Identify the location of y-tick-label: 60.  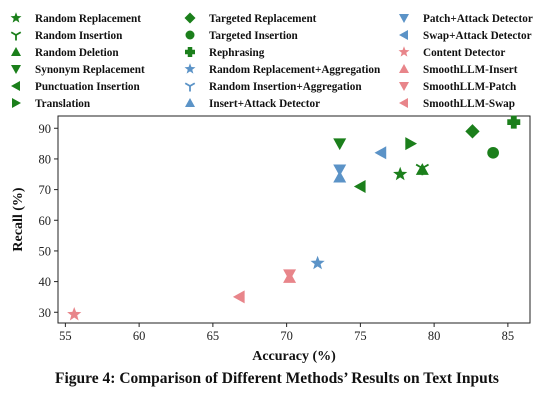
(45, 221).